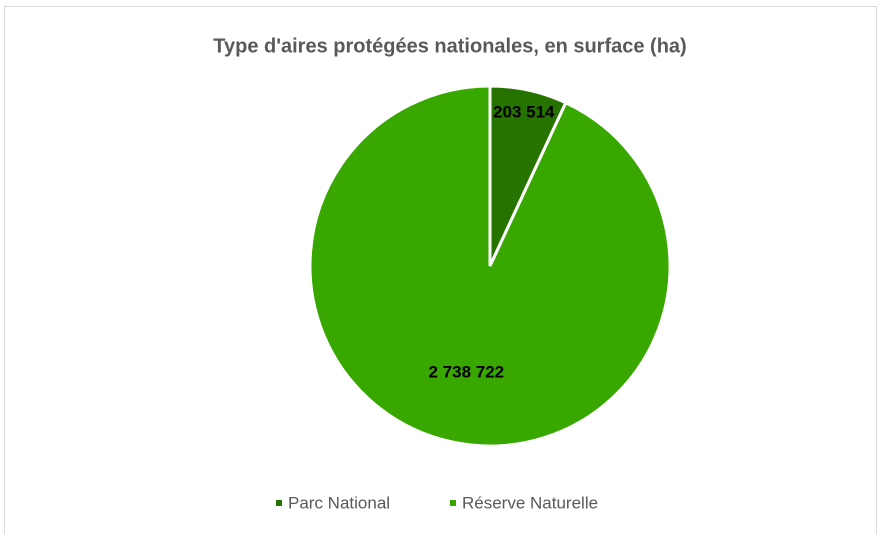 This screenshot has width=881, height=534. I want to click on legend-label: Réserve Naturelle, so click(530, 502).